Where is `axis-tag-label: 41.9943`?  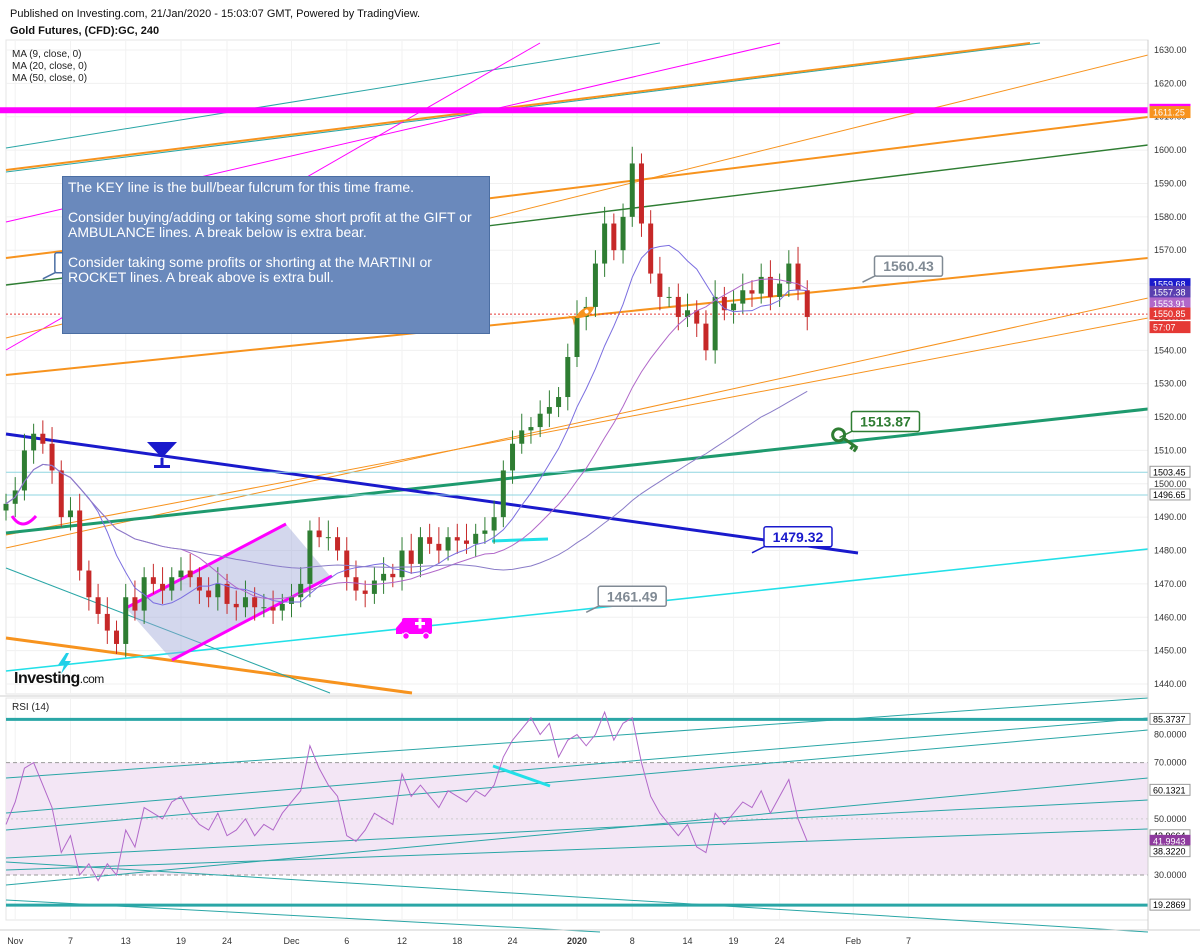
axis-tag-label: 41.9943 is located at coordinates (1169, 841).